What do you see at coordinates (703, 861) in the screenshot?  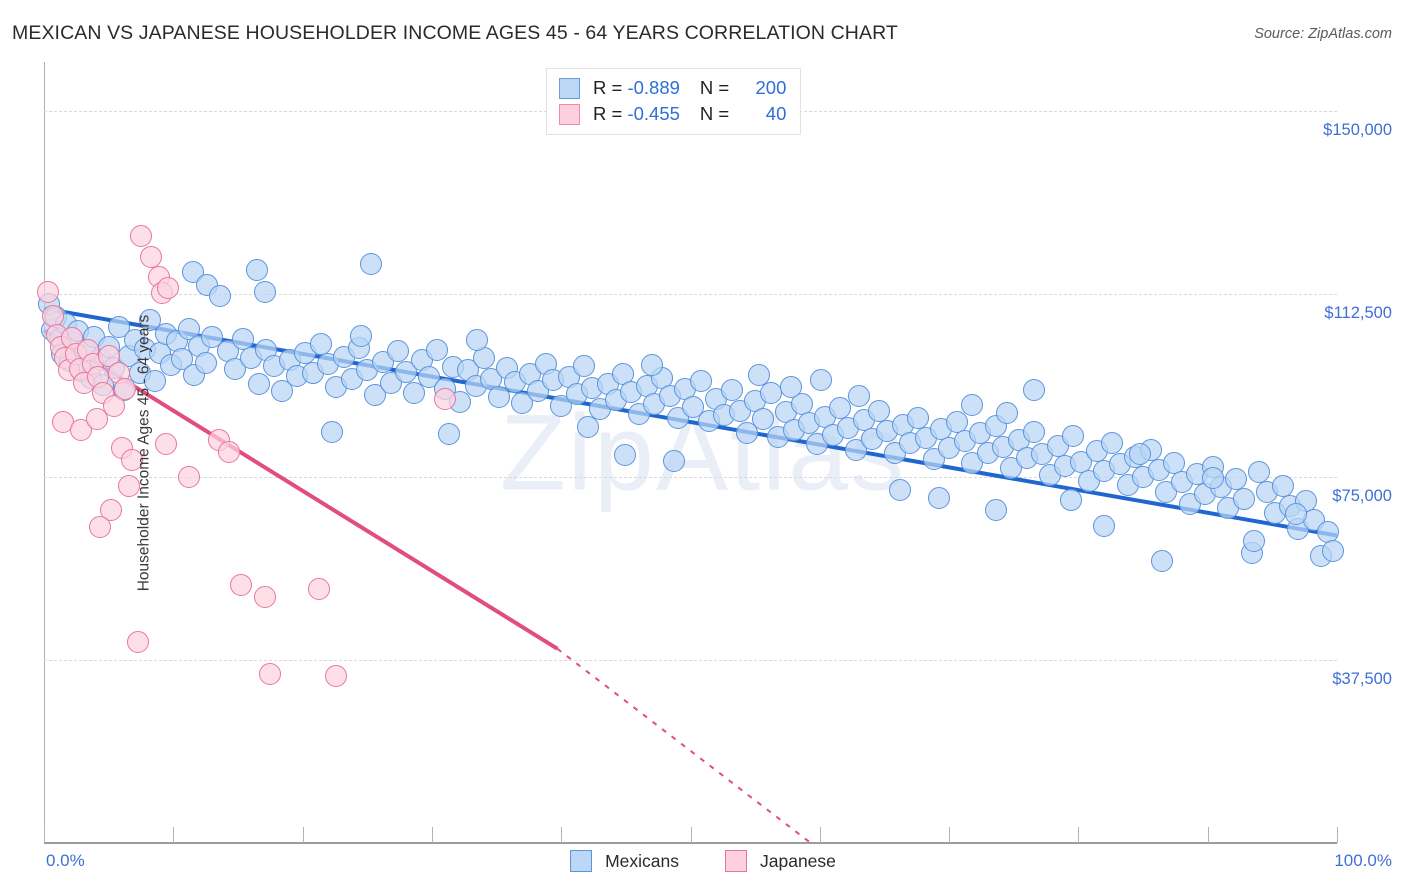 I see `series-legend: Mexicans Japanese` at bounding box center [703, 861].